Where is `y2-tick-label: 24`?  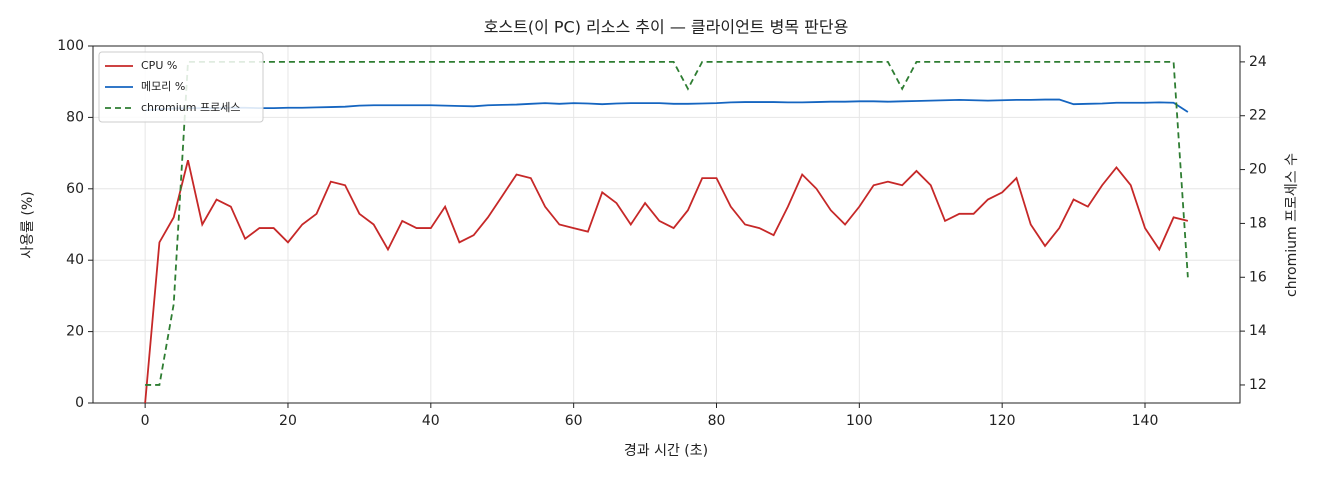
y2-tick-label: 24 is located at coordinates (1258, 62).